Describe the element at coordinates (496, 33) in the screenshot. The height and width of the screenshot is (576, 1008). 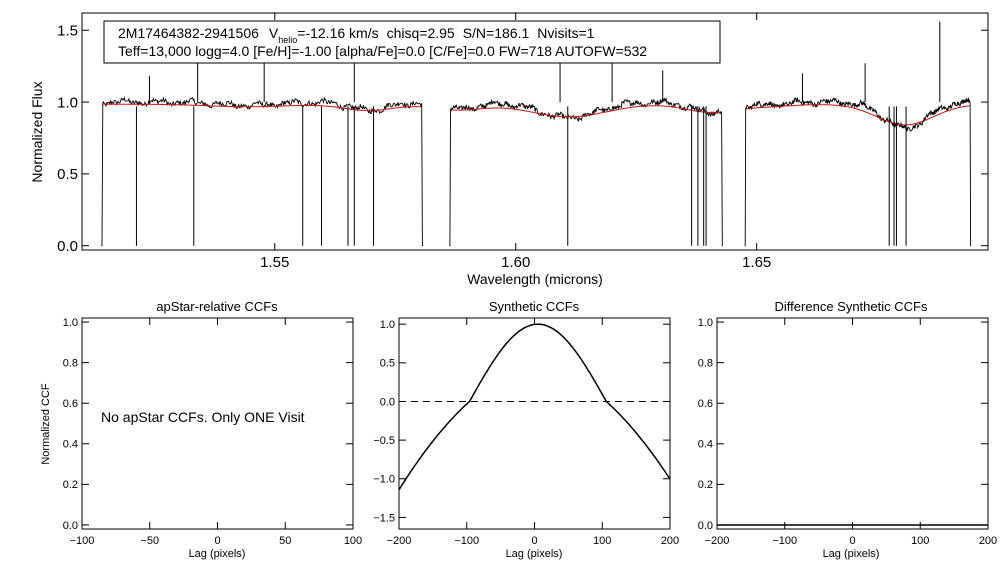
I see `snr: S/N=186.1` at that location.